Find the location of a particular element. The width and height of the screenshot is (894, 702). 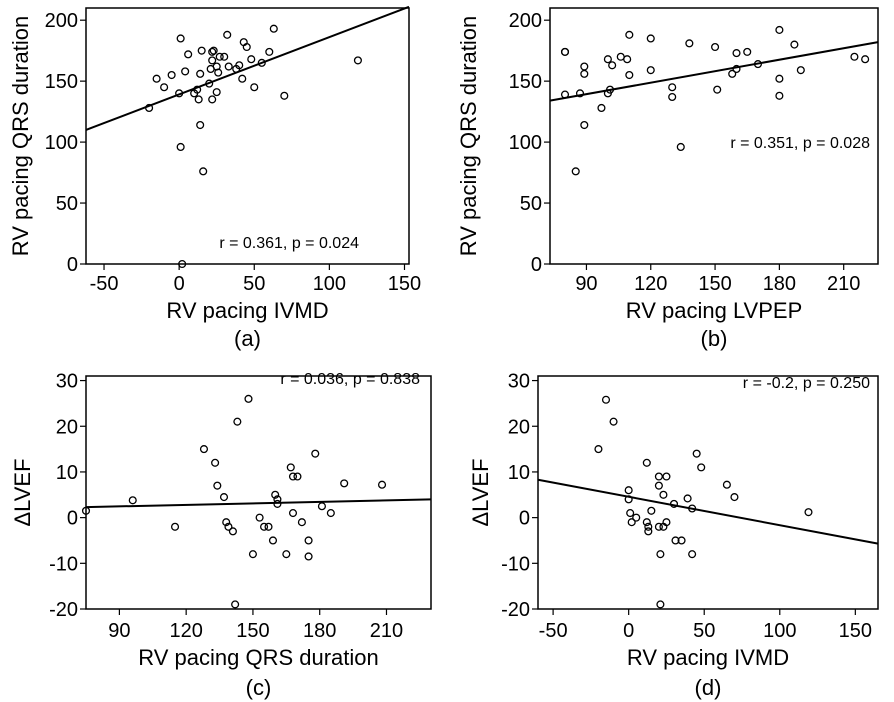

y-tick-label: -20 is located at coordinates (515, 610).